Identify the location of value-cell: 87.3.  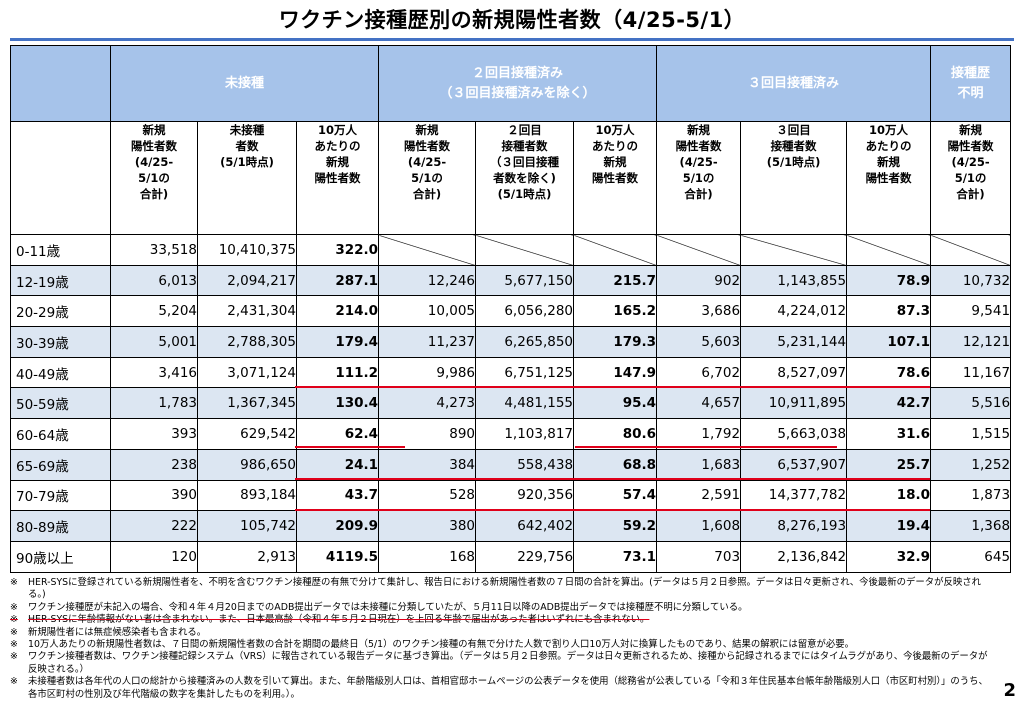
(889, 311).